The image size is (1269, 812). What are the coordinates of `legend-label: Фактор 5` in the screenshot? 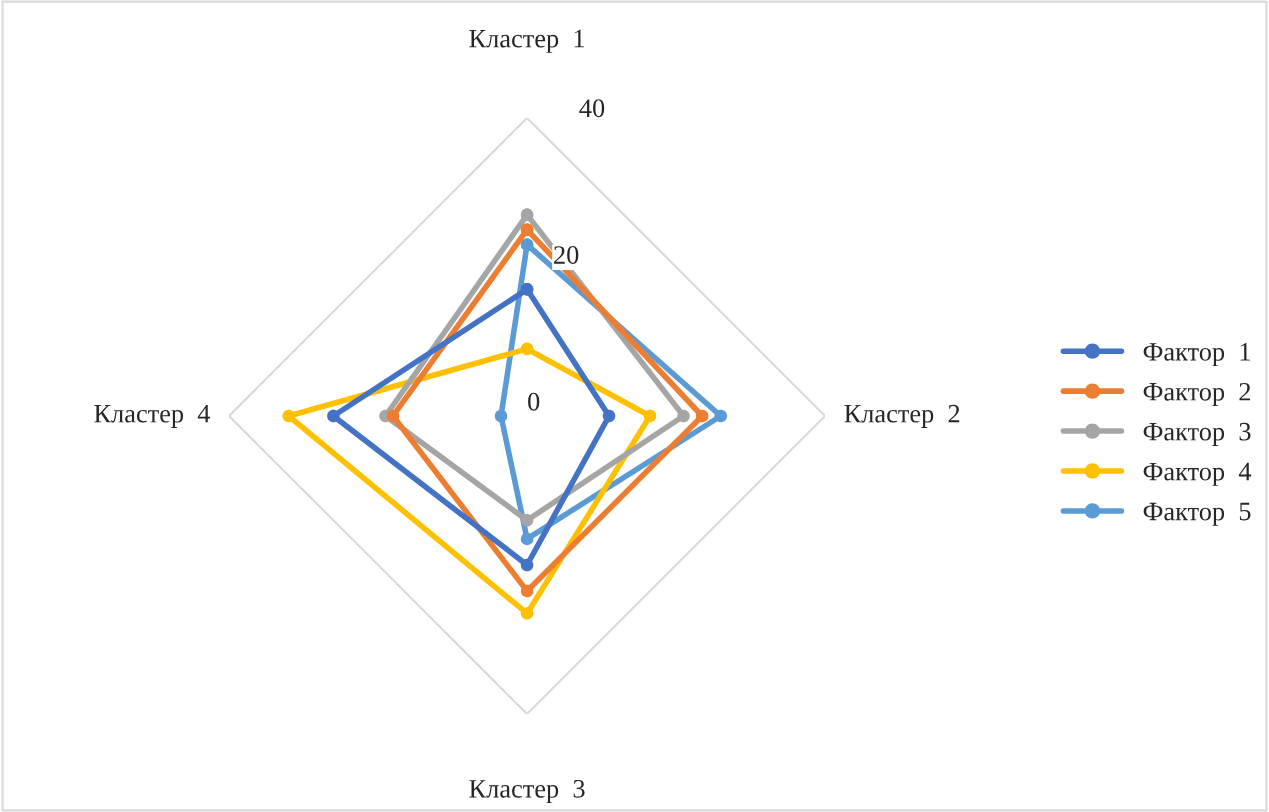 It's located at (1197, 514).